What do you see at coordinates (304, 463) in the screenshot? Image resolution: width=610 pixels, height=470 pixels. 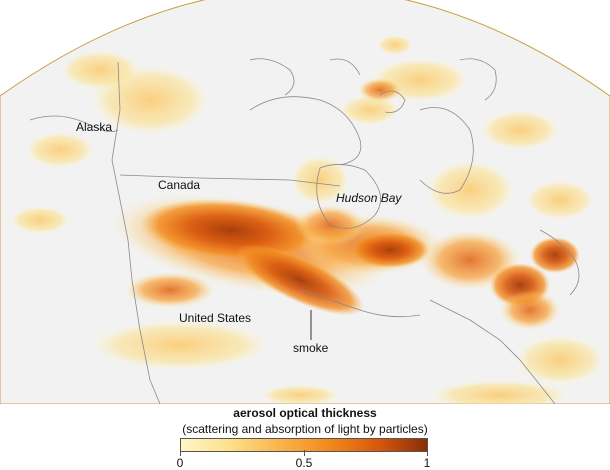 I see `legend-tick-label-mid: 0.5` at bounding box center [304, 463].